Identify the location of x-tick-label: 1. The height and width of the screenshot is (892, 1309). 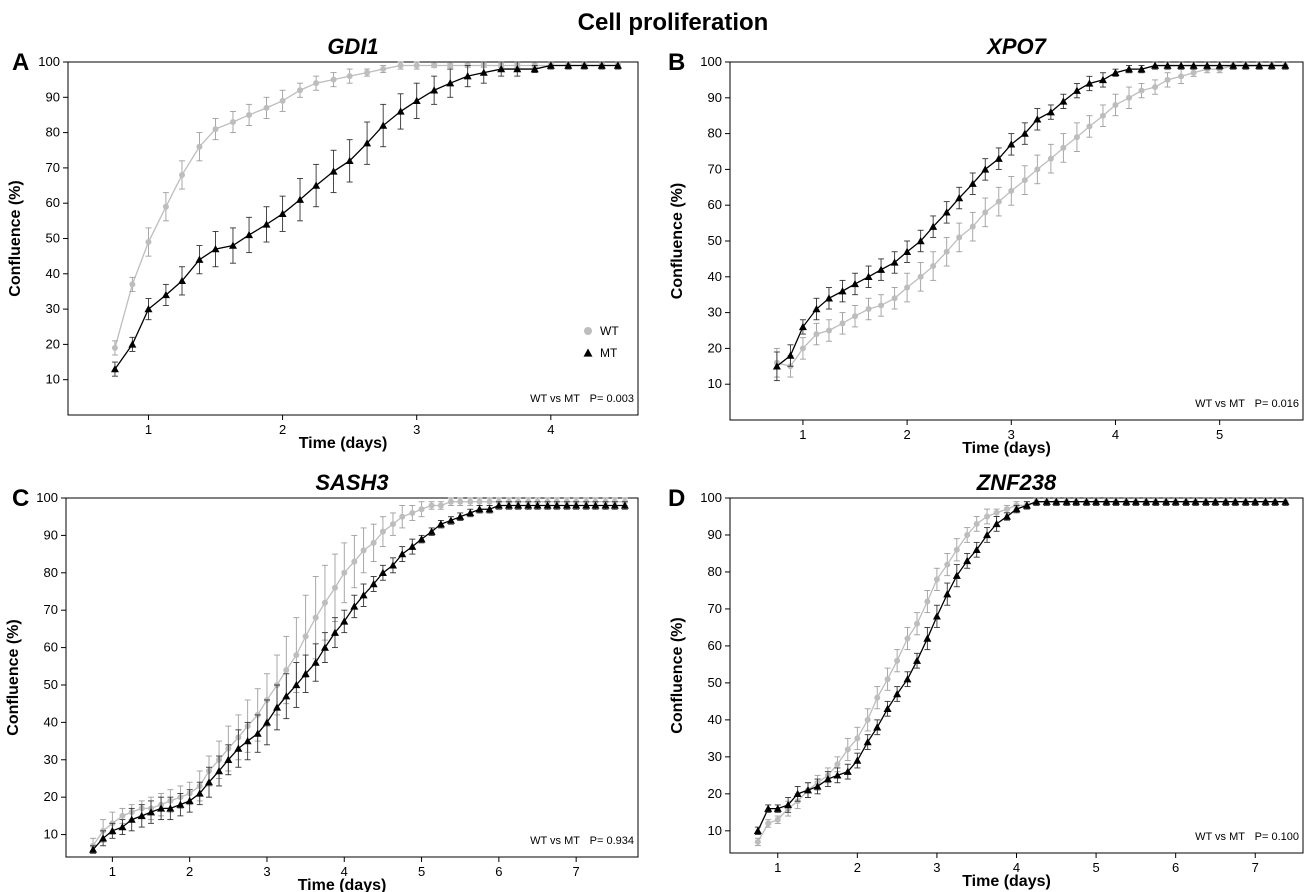
(777, 867).